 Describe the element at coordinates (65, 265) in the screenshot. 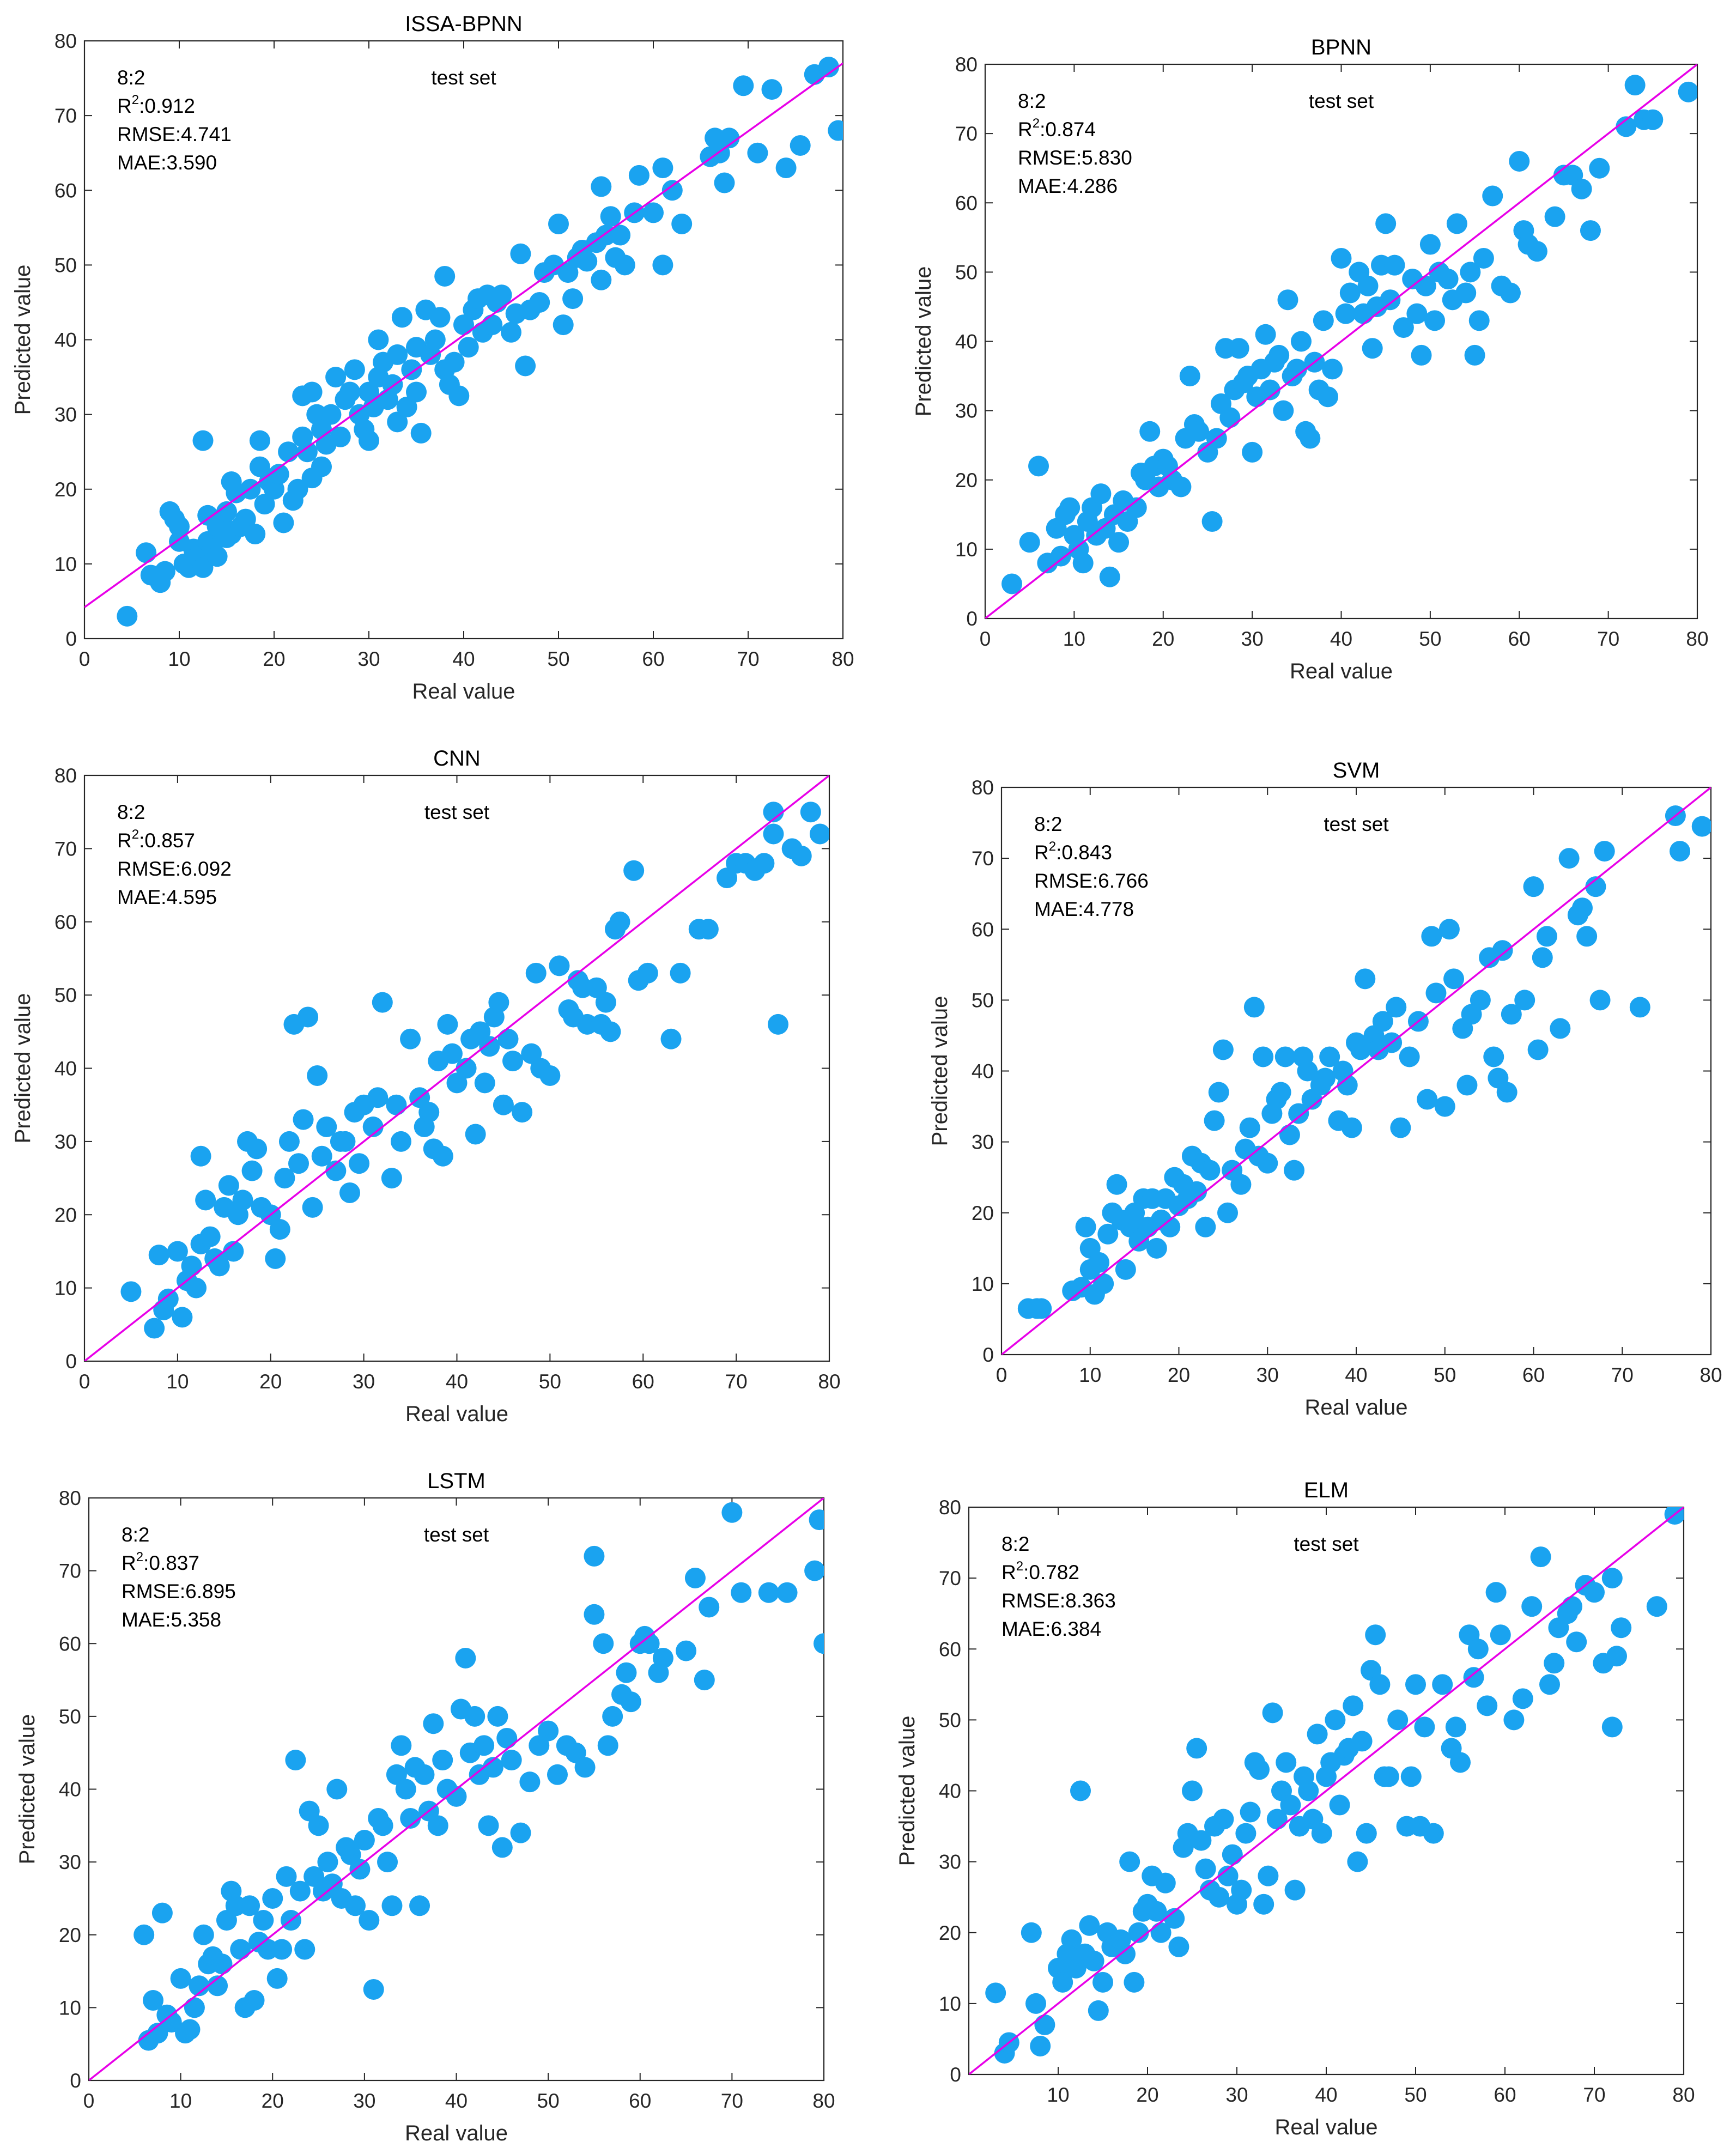

I see `y-tick-label: 50` at that location.